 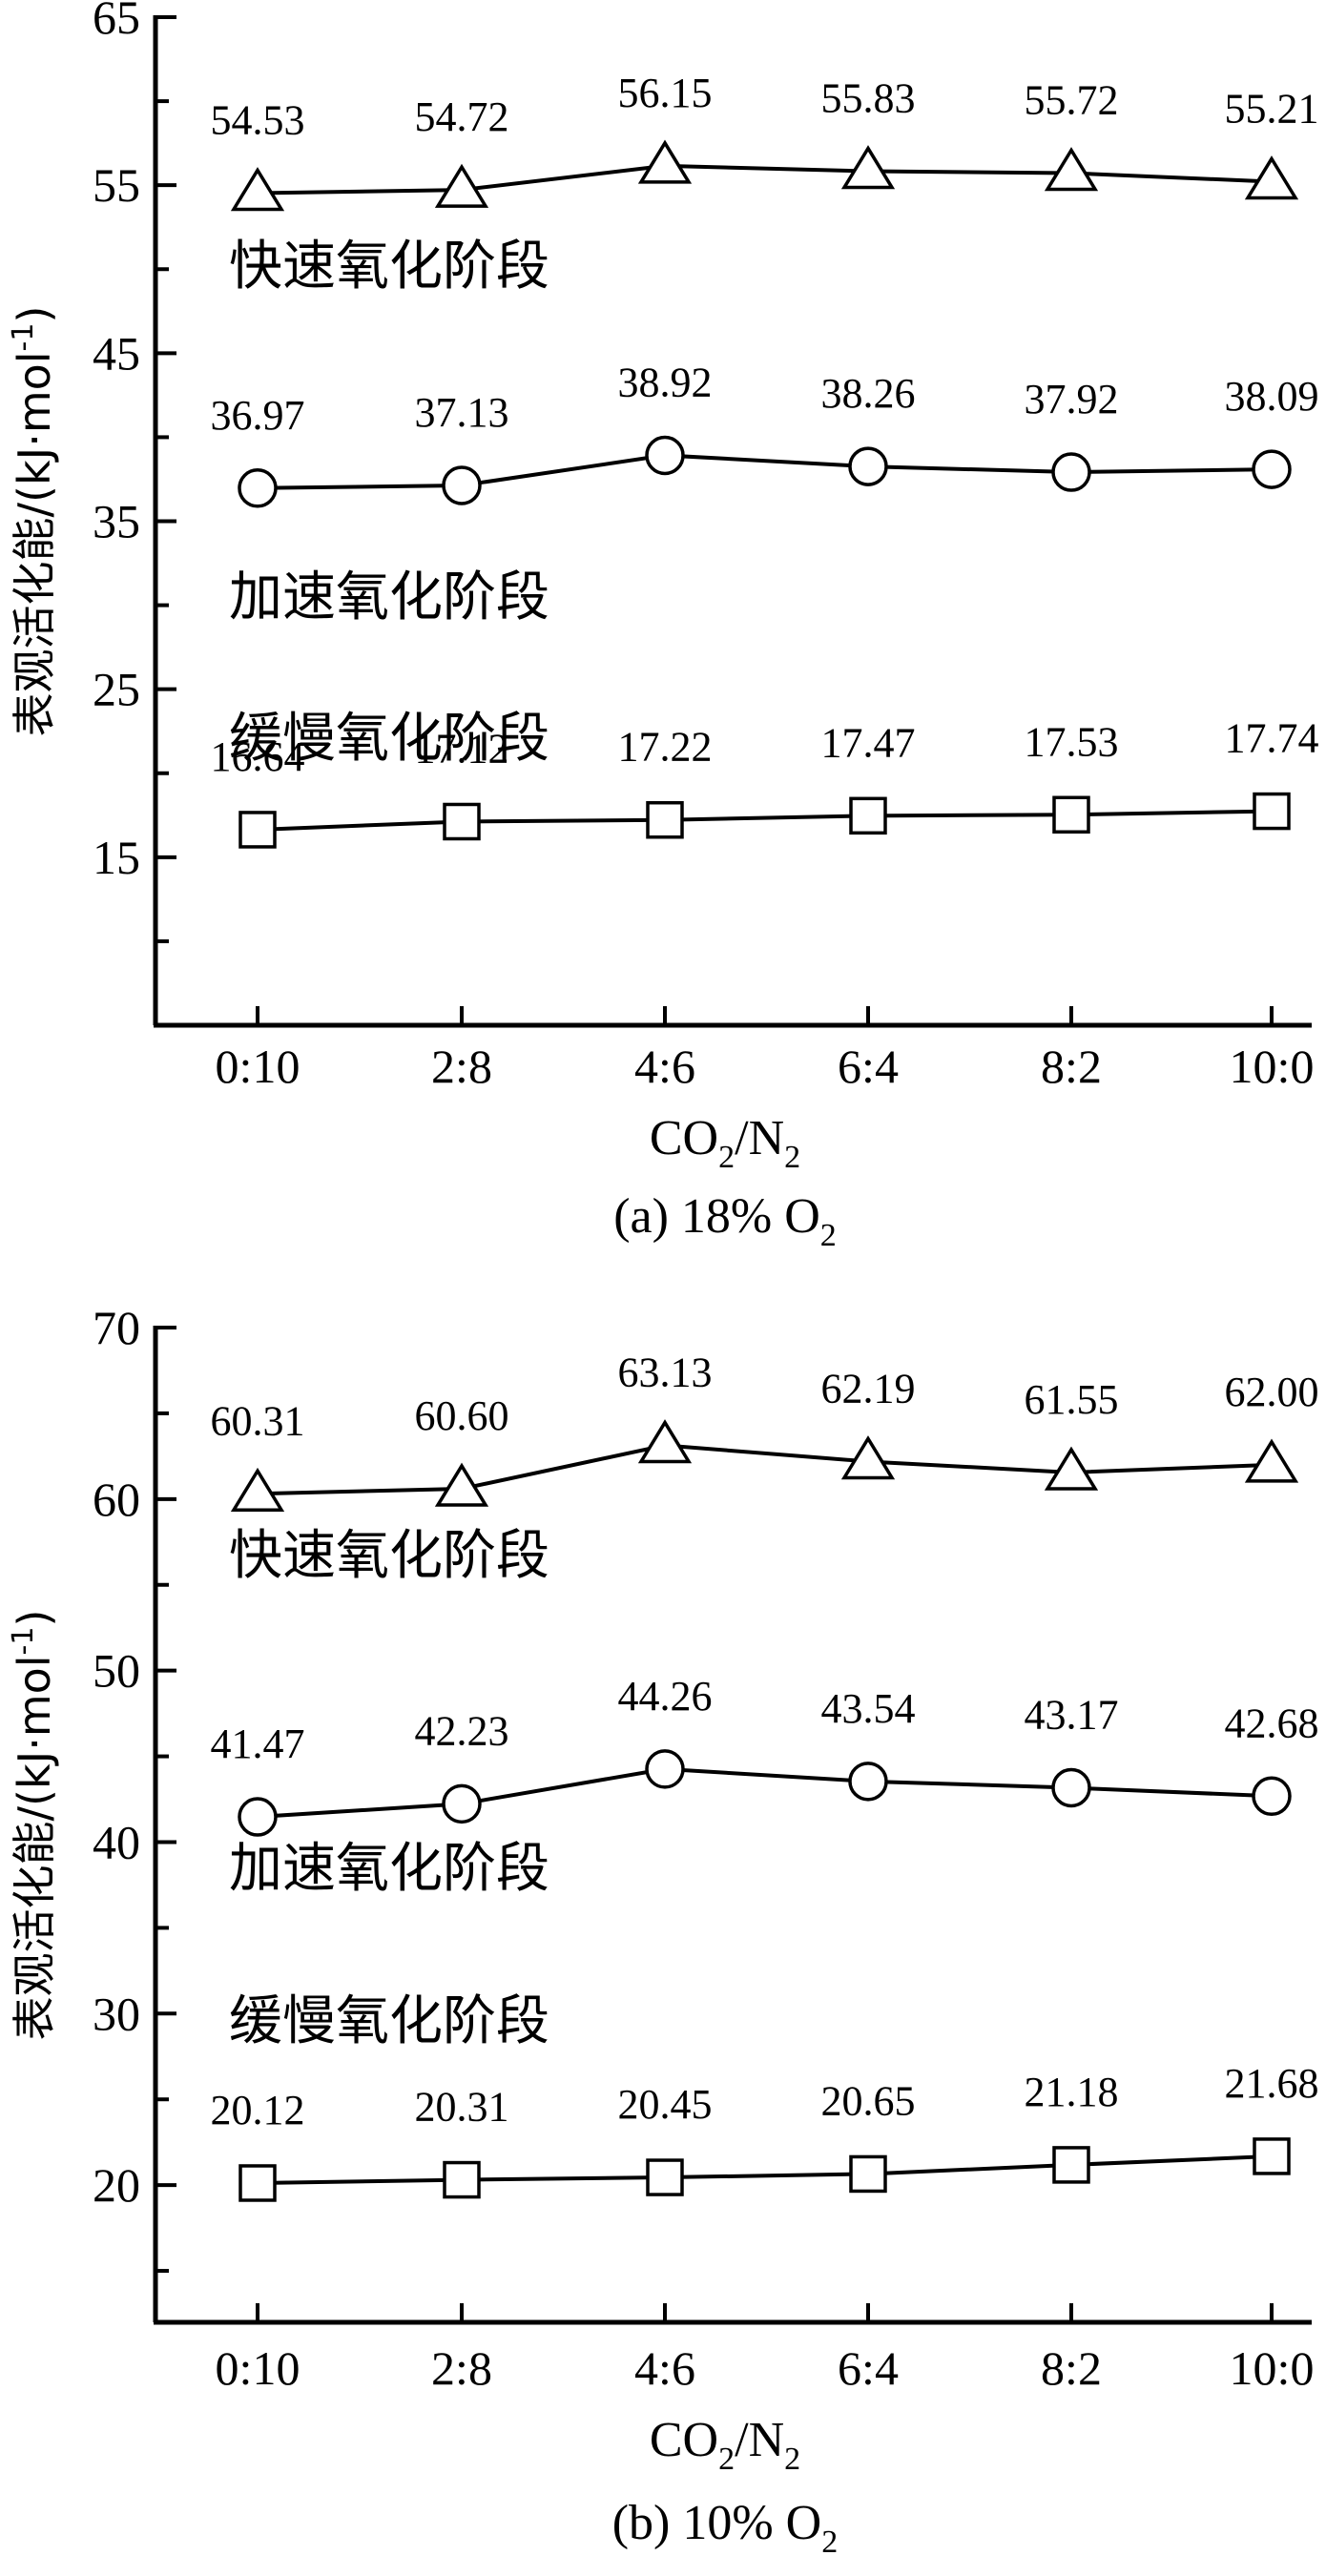 What do you see at coordinates (117, 1841) in the screenshot?
I see `y-tick-label: 40` at bounding box center [117, 1841].